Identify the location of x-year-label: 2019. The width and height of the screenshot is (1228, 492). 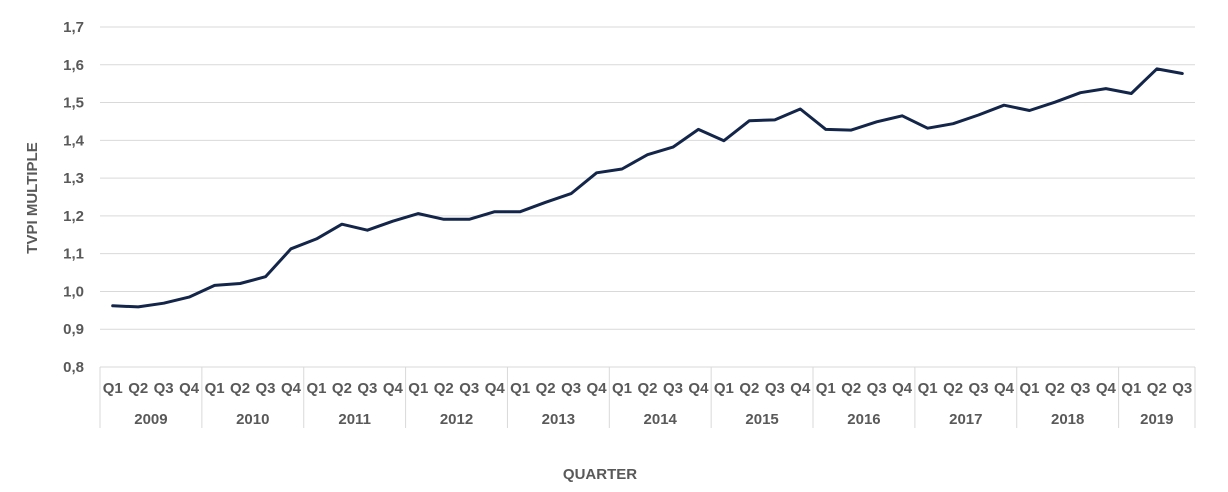
(1156, 419).